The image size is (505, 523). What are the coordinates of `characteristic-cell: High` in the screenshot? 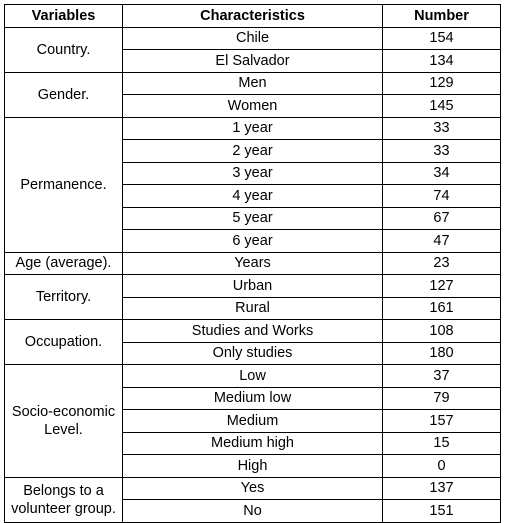 It's located at (252, 466).